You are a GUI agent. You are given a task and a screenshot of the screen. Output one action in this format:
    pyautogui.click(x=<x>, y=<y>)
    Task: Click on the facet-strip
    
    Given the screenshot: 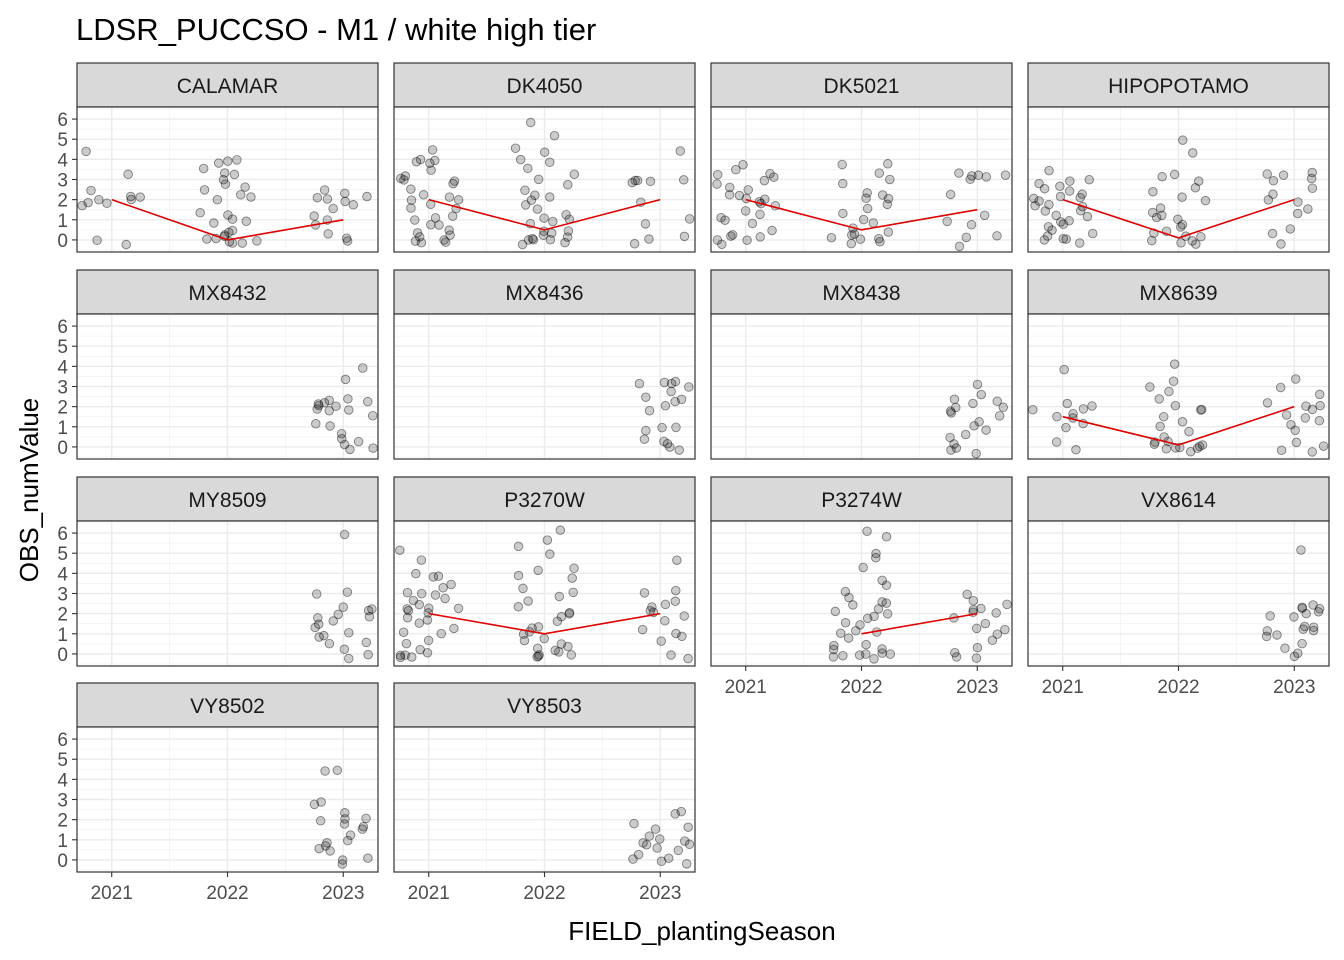 What is the action you would take?
    pyautogui.click(x=544, y=85)
    